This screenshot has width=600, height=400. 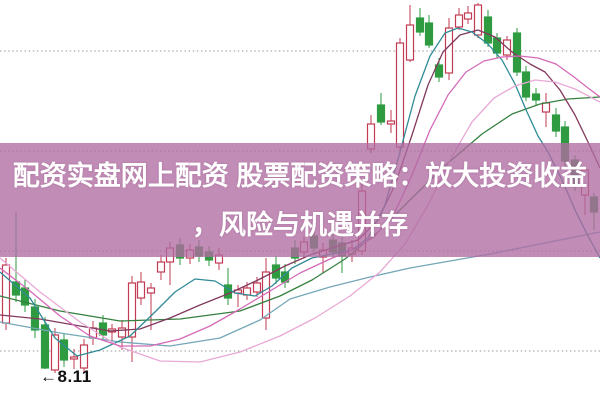 I want to click on low-price-annotation: ←8.11, so click(x=66, y=377).